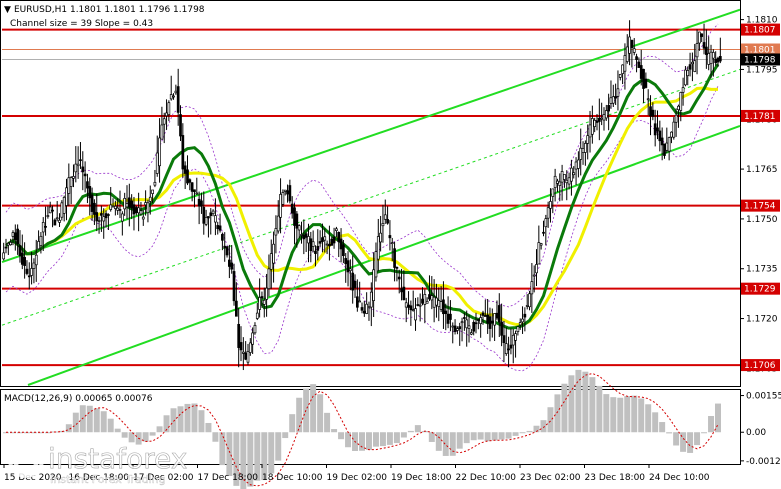 The image size is (781, 489). What do you see at coordinates (763, 397) in the screenshot?
I see `macd-tick-label: 0.00155` at bounding box center [763, 397].